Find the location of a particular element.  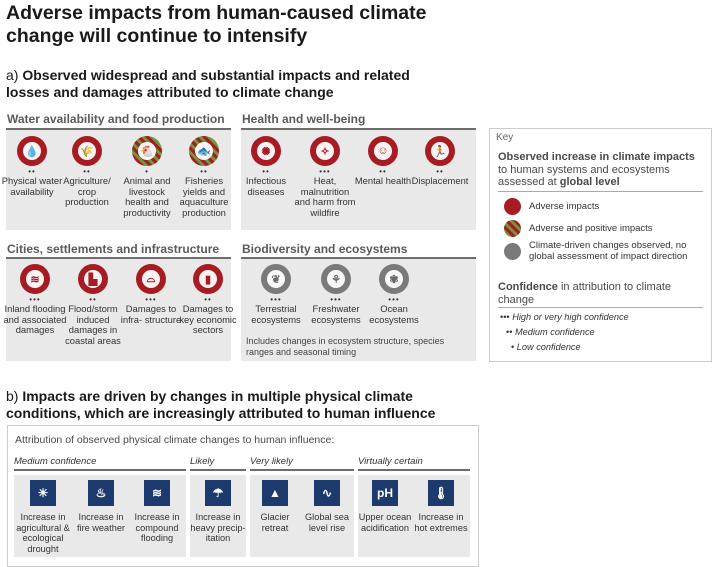

driver-hot-extremes: 🌡 Increase in hot extremes is located at coordinates (441, 506).